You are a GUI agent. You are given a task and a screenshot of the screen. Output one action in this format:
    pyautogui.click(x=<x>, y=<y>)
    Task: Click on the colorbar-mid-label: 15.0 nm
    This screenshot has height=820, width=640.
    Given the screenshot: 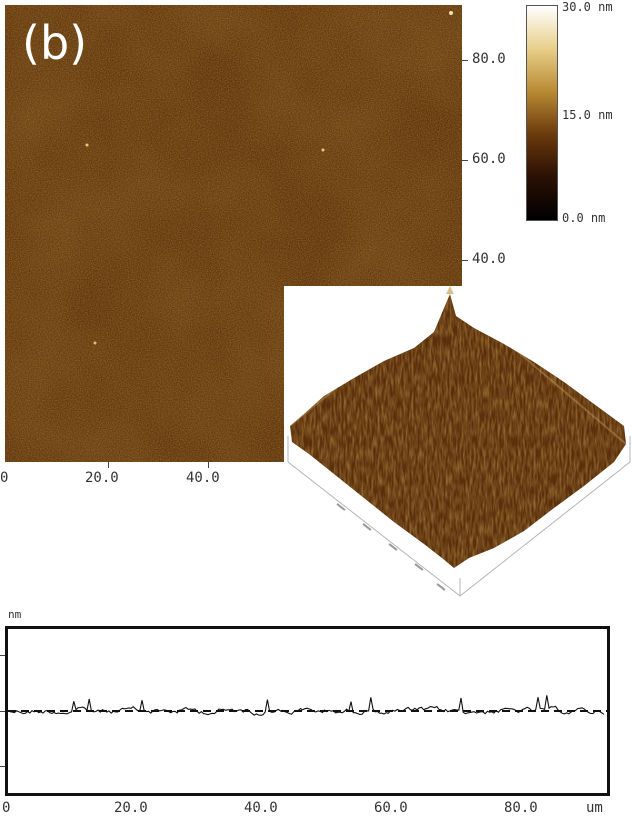 What is the action you would take?
    pyautogui.click(x=587, y=115)
    